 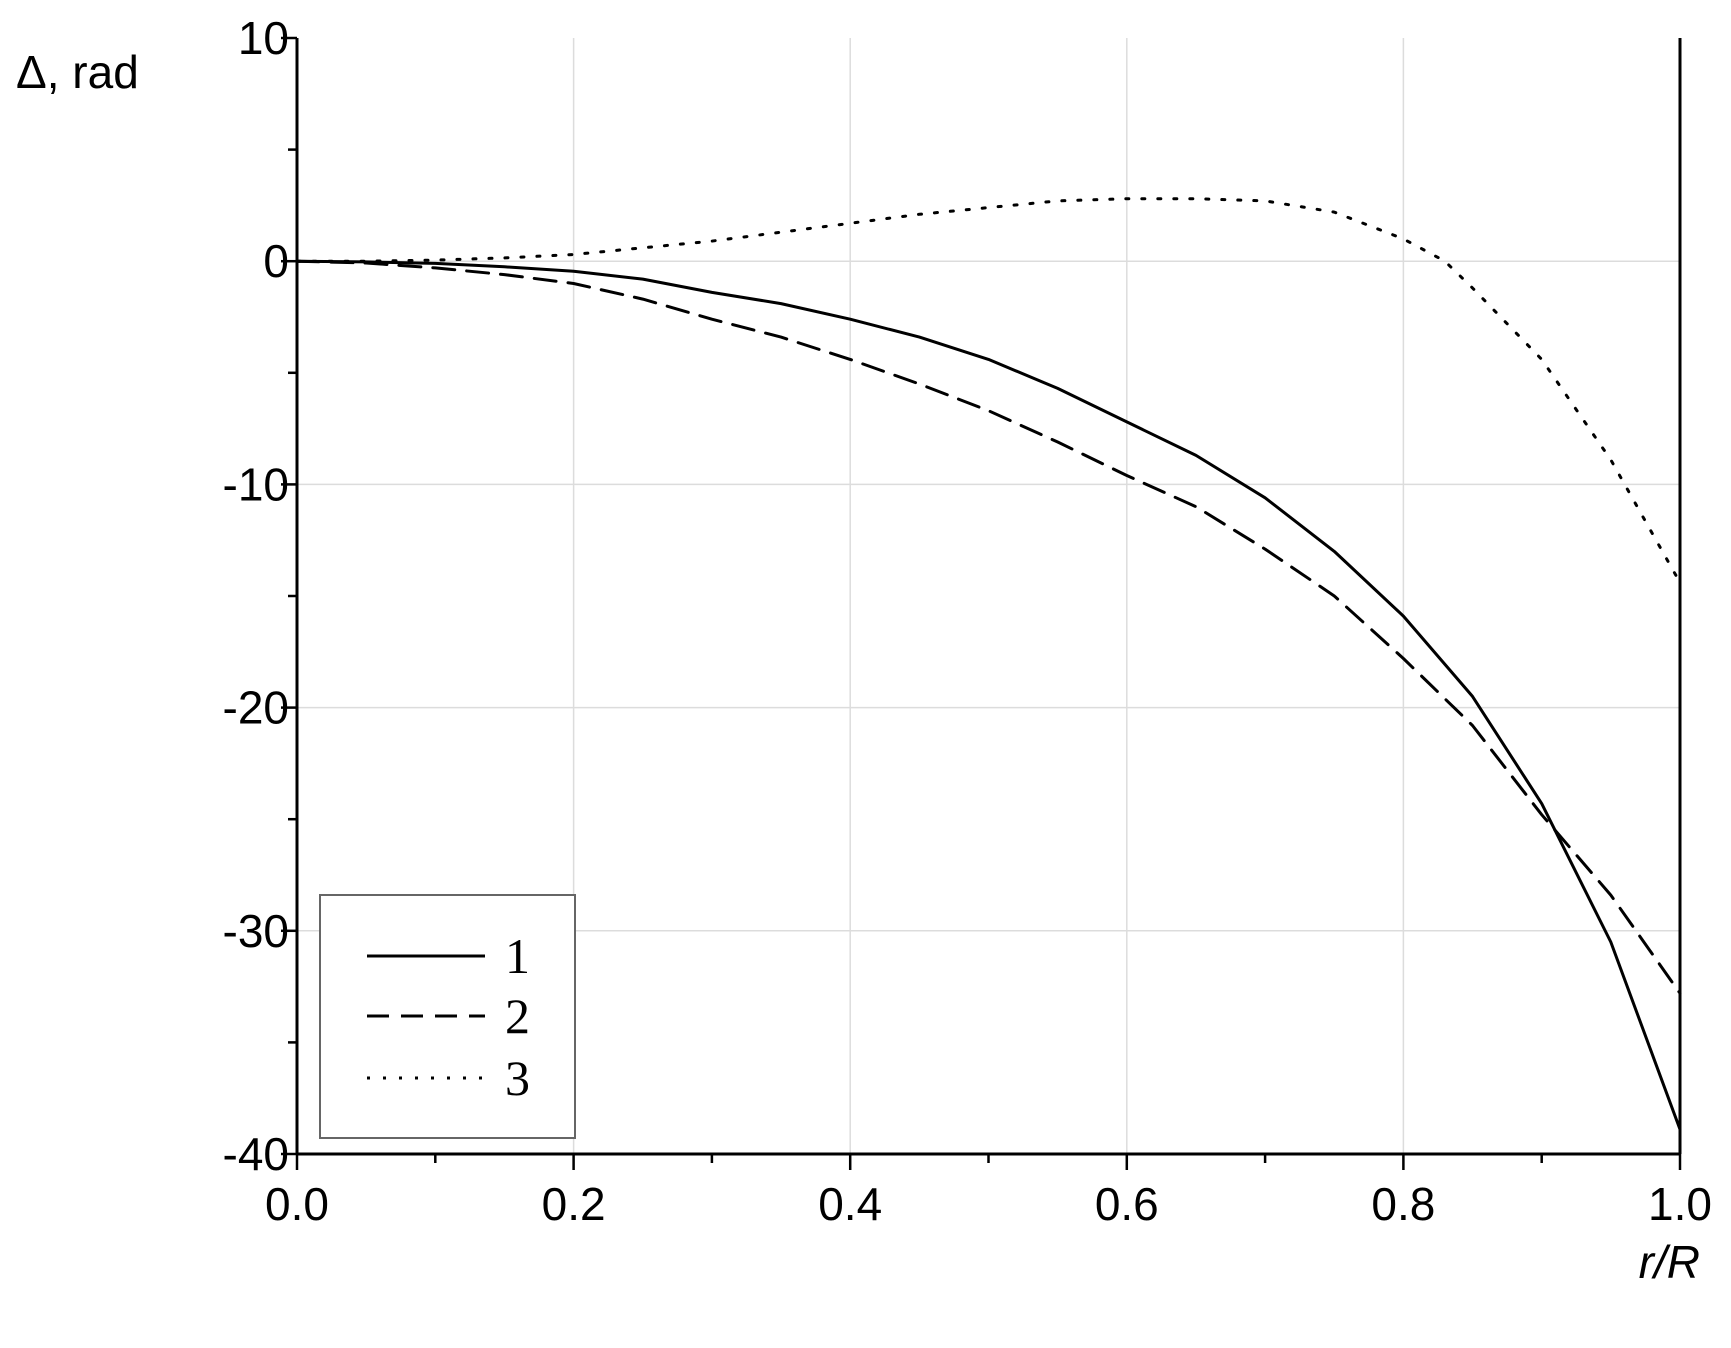 What do you see at coordinates (256, 931) in the screenshot?
I see `y-tick-label: -30` at bounding box center [256, 931].